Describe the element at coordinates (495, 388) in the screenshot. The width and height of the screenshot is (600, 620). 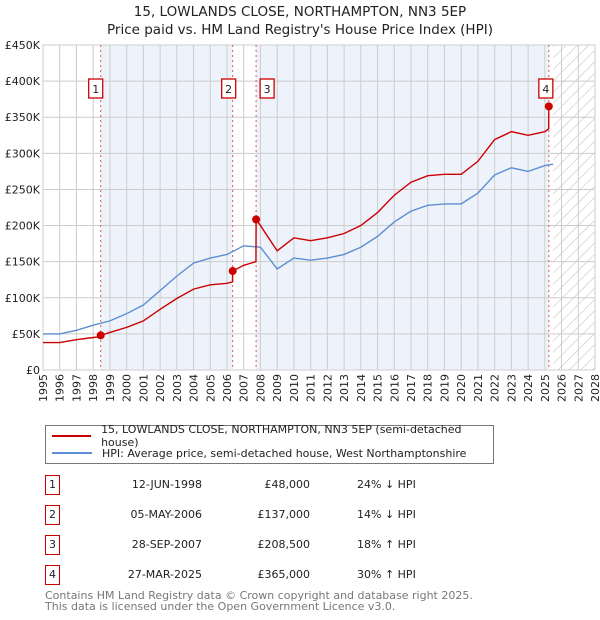
I see `x-tick-label: 2022` at that location.